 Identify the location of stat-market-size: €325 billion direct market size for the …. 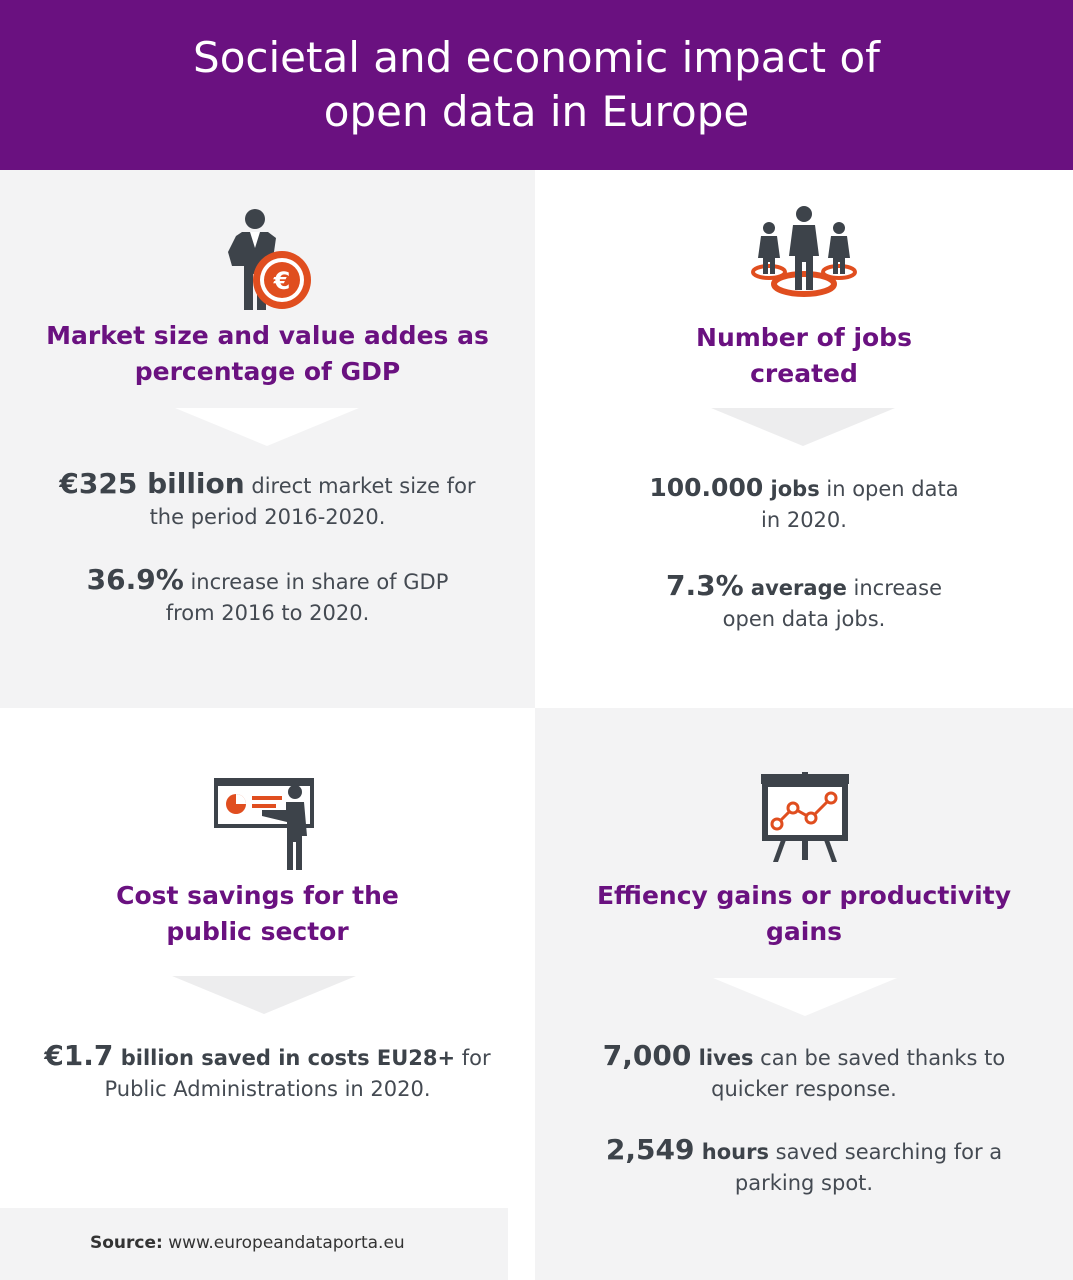
(267, 498).